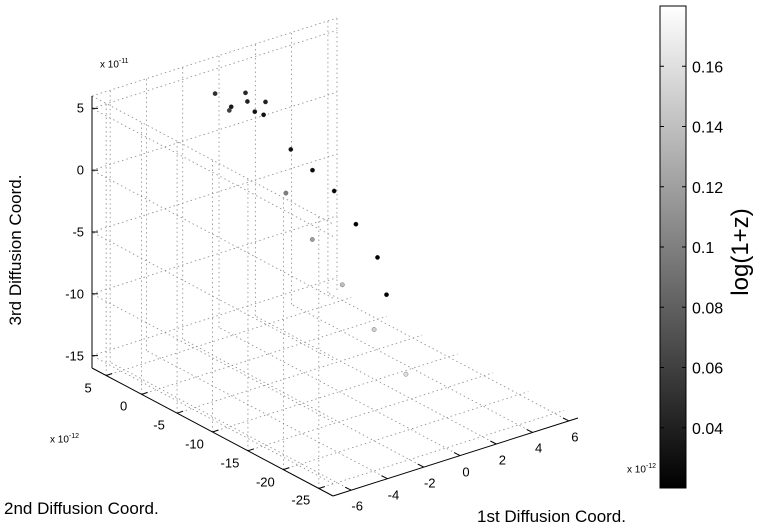 The image size is (766, 529). What do you see at coordinates (88, 388) in the screenshot?
I see `y-tick-label: 5` at bounding box center [88, 388].